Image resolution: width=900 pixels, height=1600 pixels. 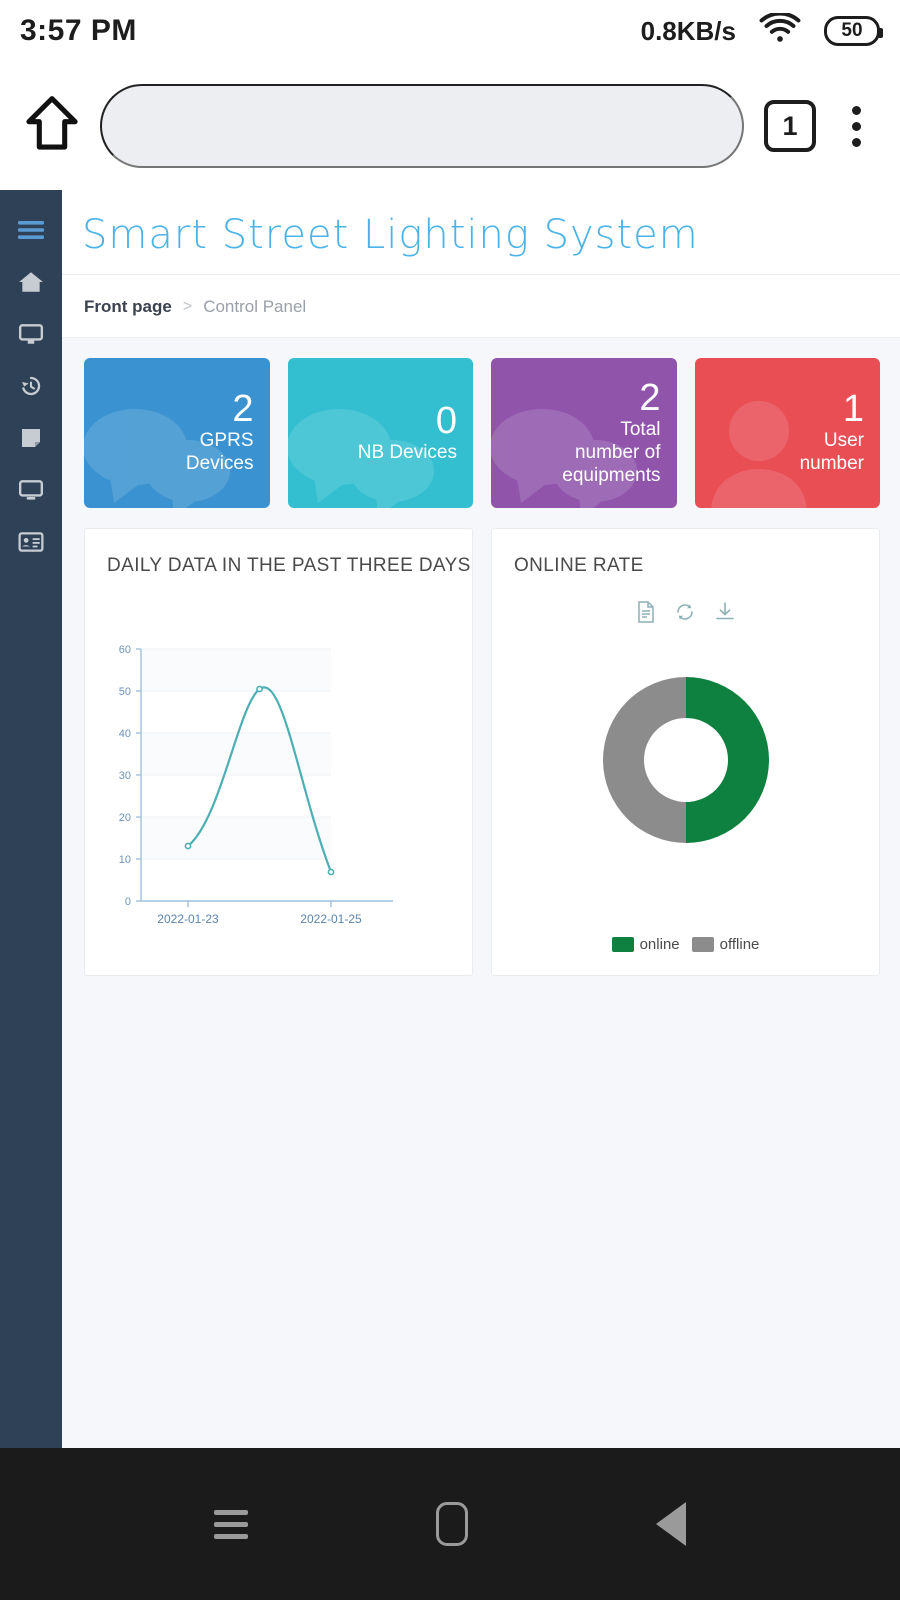 I want to click on stat-card-value: 0, so click(x=446, y=421).